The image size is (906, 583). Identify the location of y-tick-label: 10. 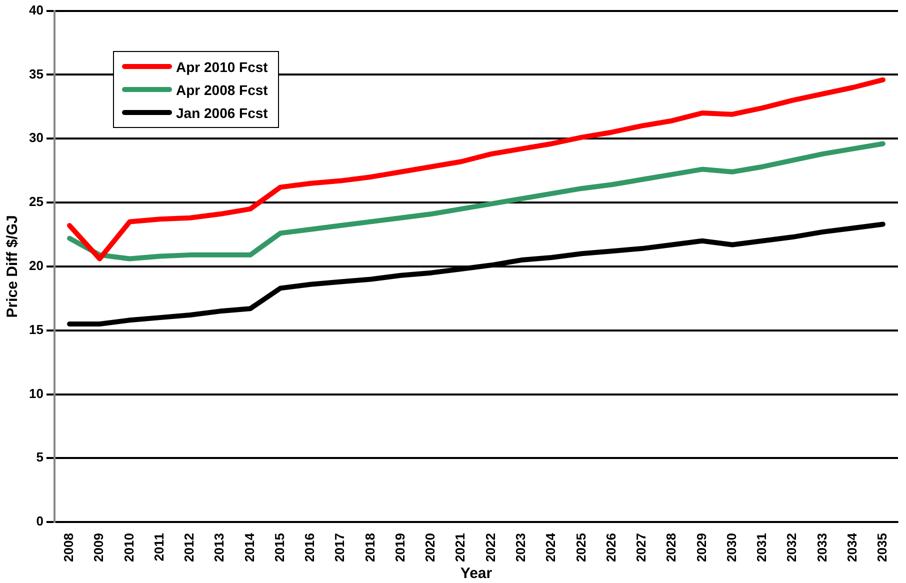
(36, 393).